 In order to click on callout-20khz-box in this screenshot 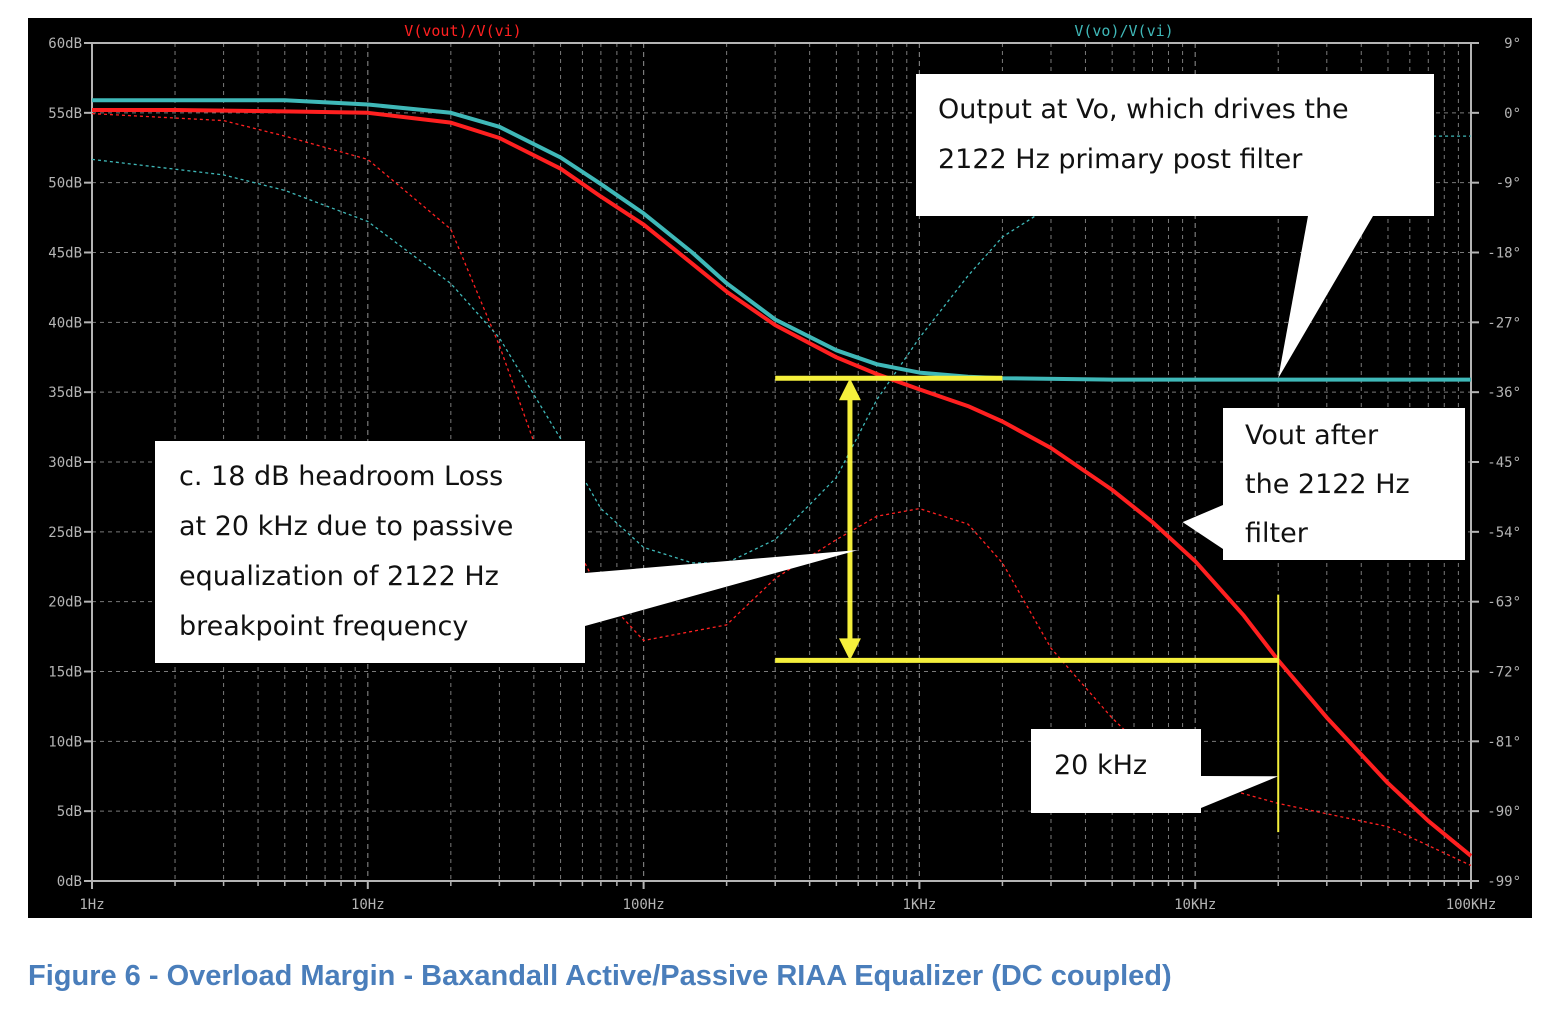, I will do `click(1116, 771)`.